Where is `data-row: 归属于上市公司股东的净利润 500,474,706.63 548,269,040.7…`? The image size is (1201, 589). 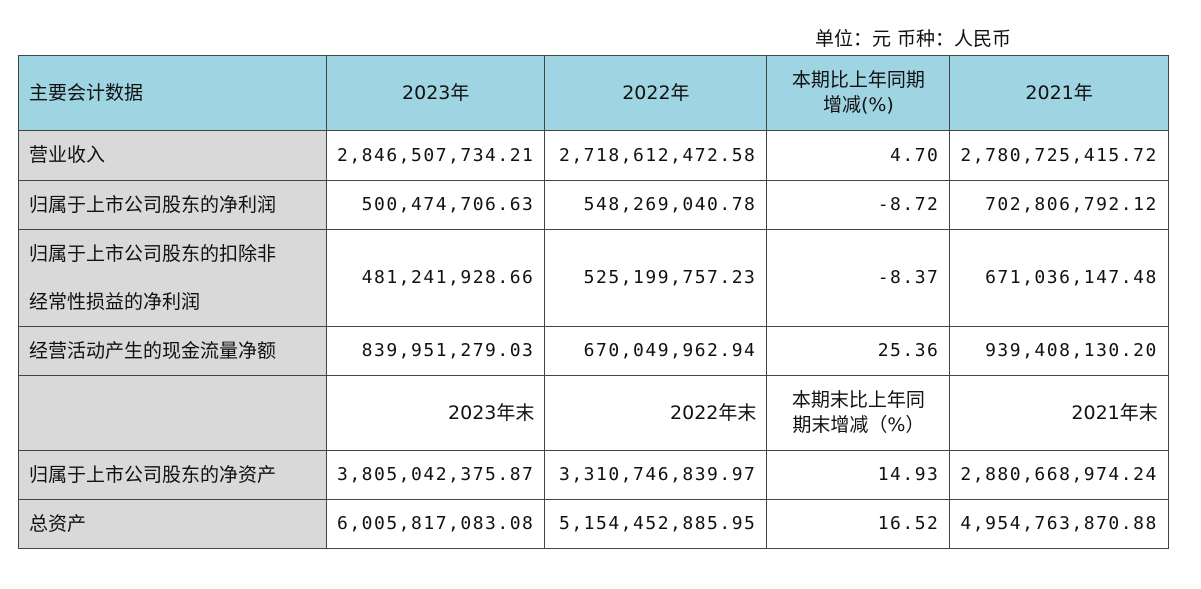
data-row: 归属于上市公司股东的净利润 500,474,706.63 548,269,040.7… is located at coordinates (593, 205).